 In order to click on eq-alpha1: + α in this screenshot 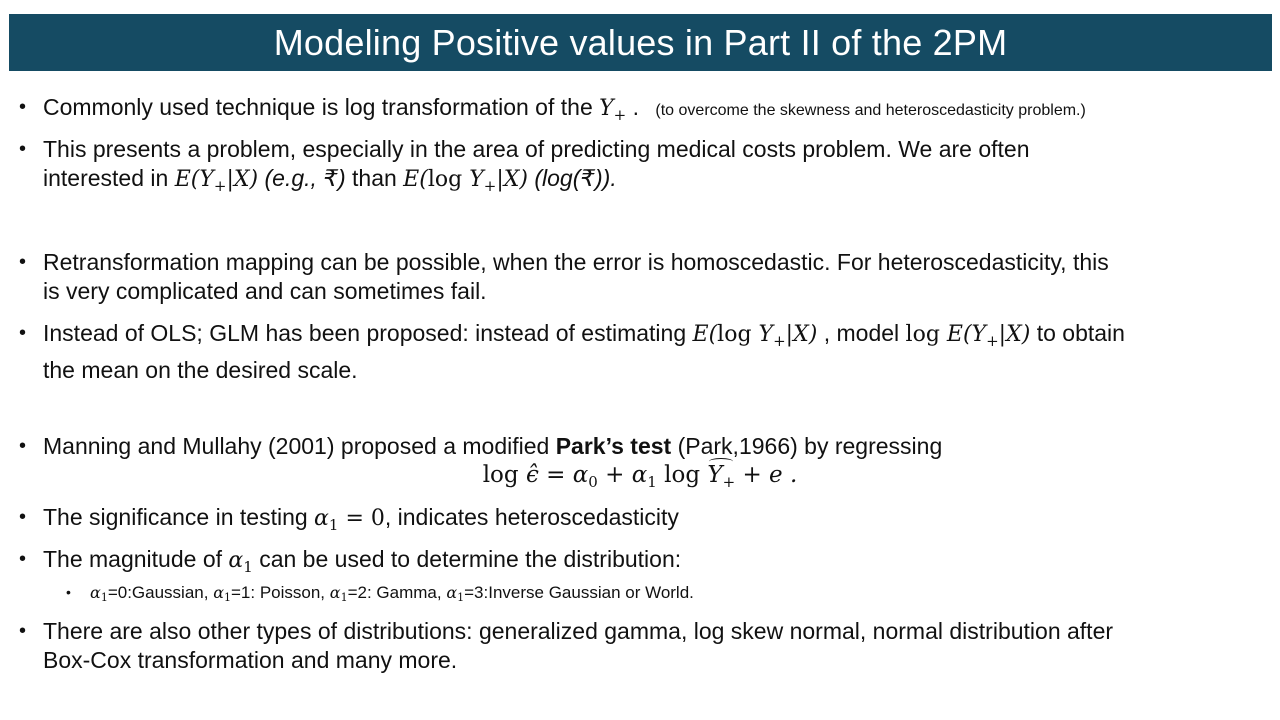, I will do `click(622, 475)`.